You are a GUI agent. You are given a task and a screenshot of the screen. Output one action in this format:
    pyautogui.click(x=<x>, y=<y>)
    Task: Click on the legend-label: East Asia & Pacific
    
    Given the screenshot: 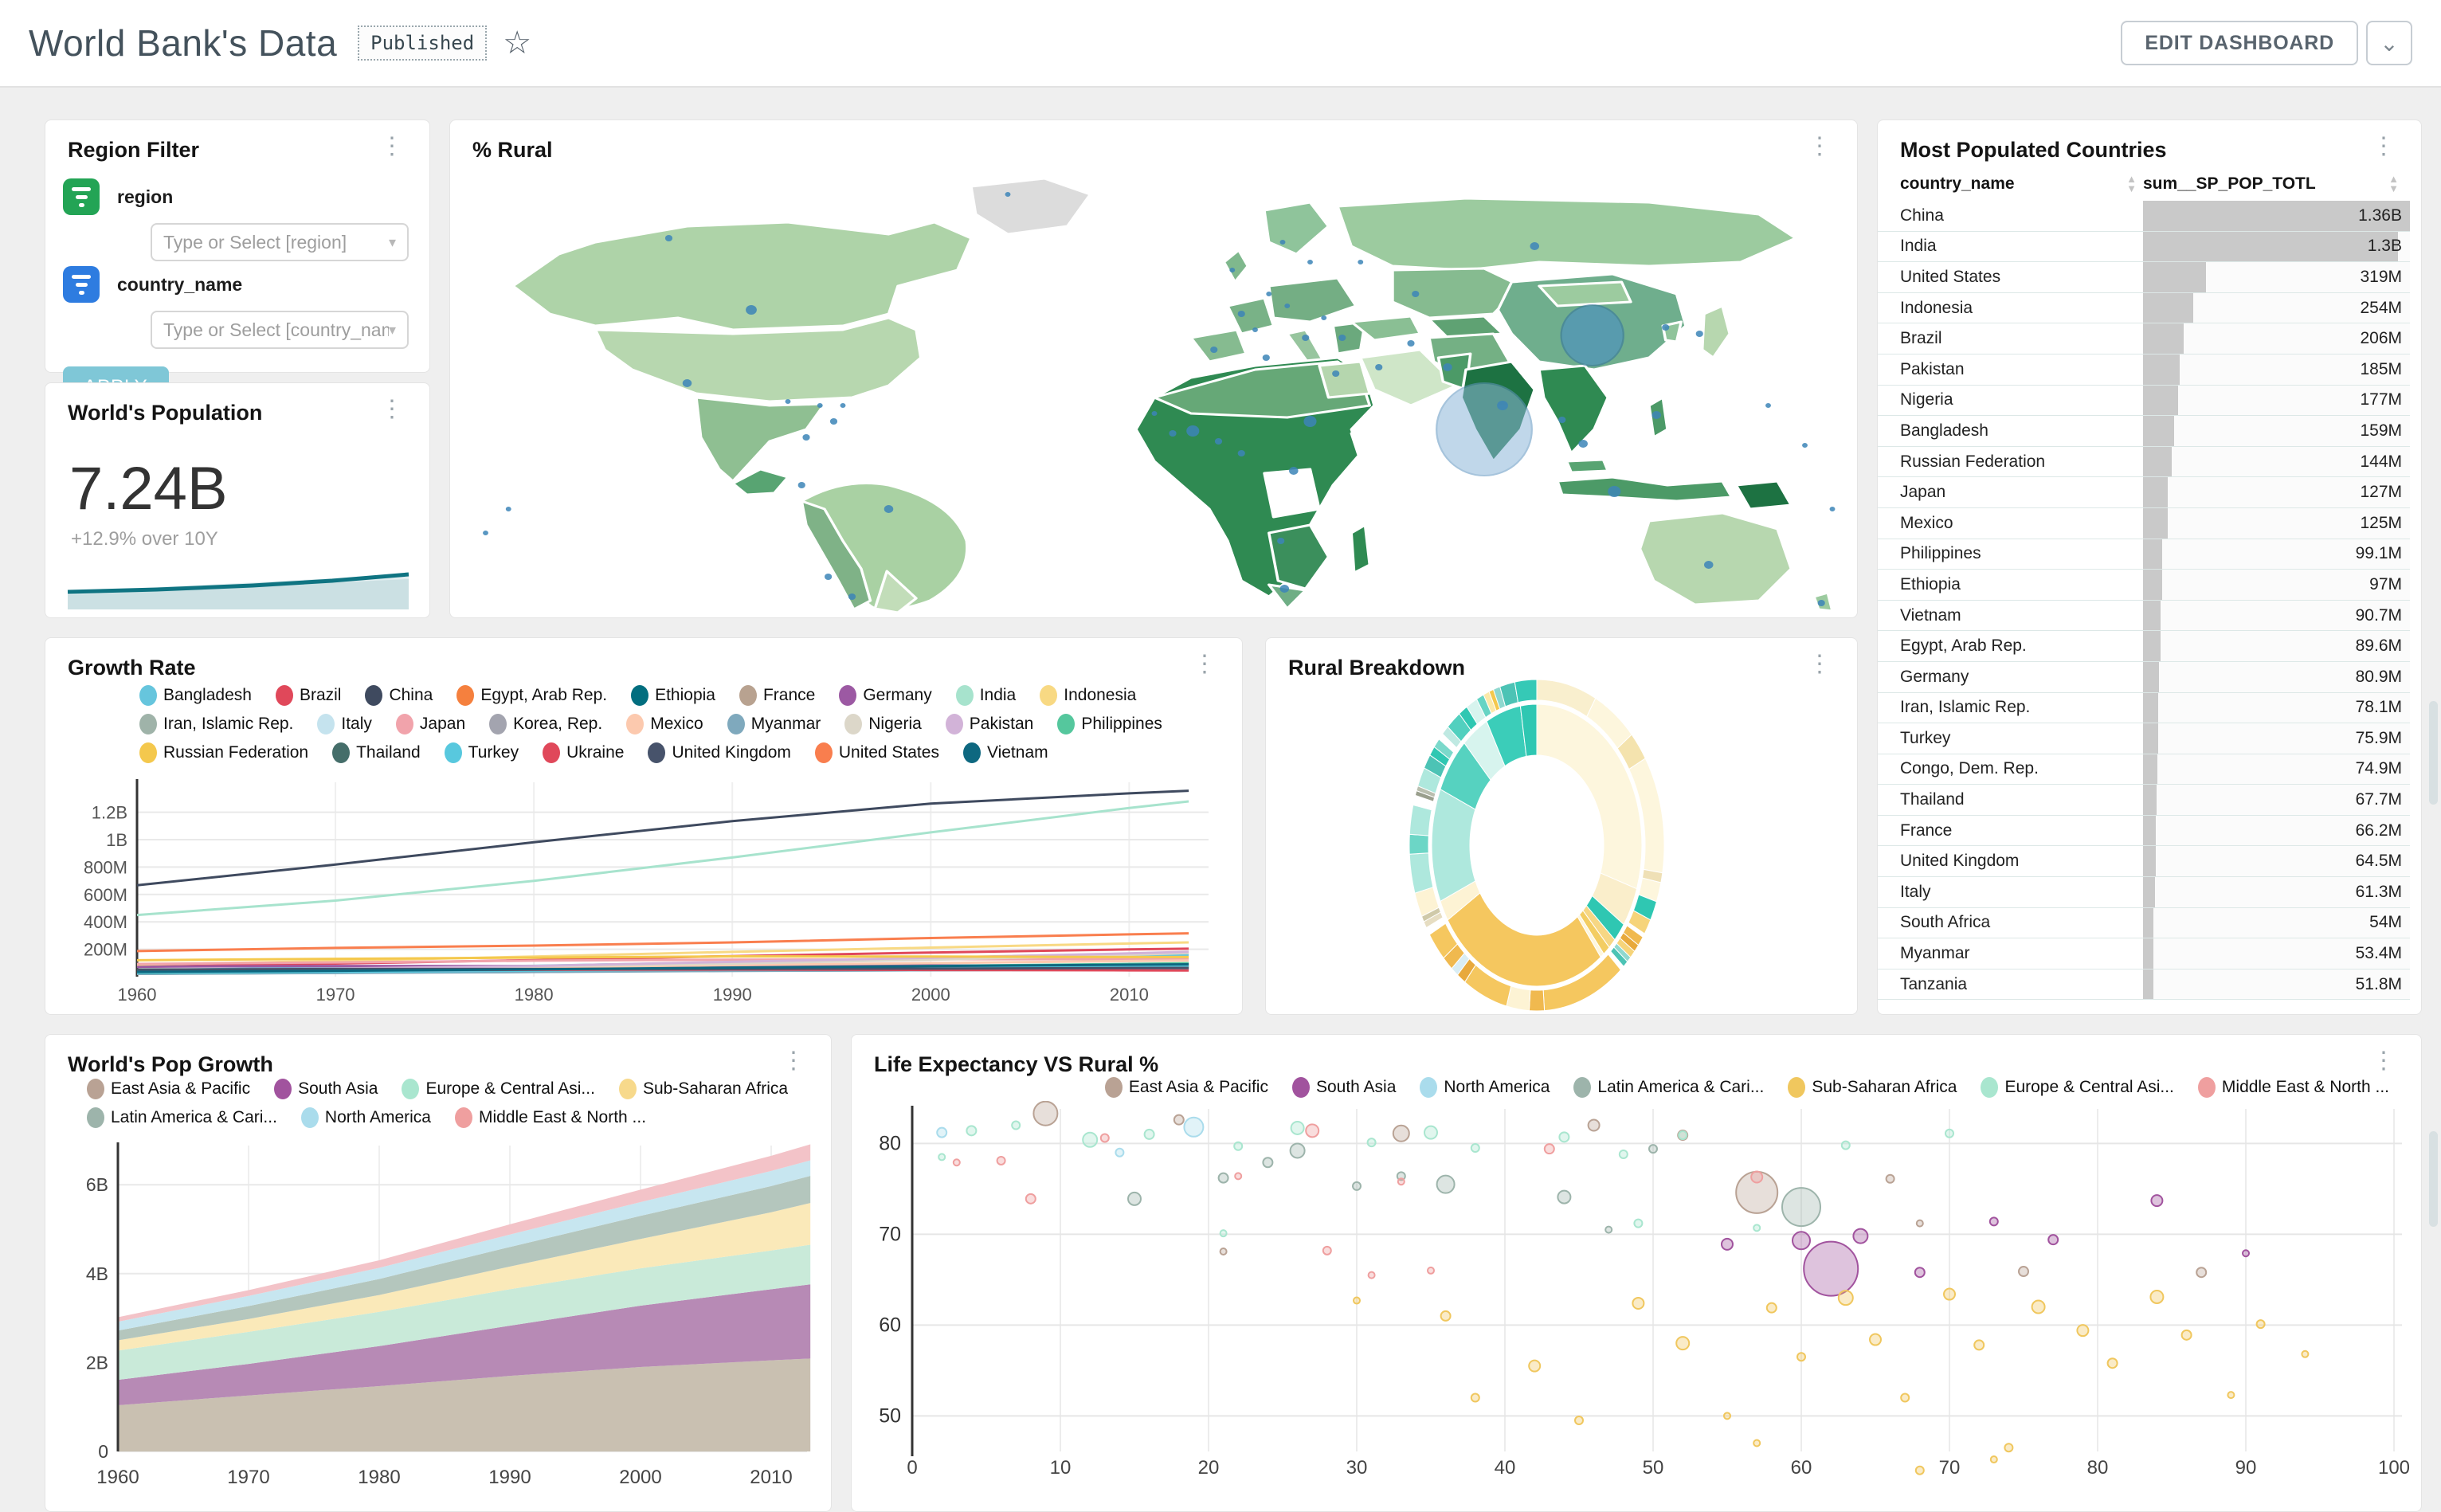 What is the action you would take?
    pyautogui.click(x=1198, y=1087)
    